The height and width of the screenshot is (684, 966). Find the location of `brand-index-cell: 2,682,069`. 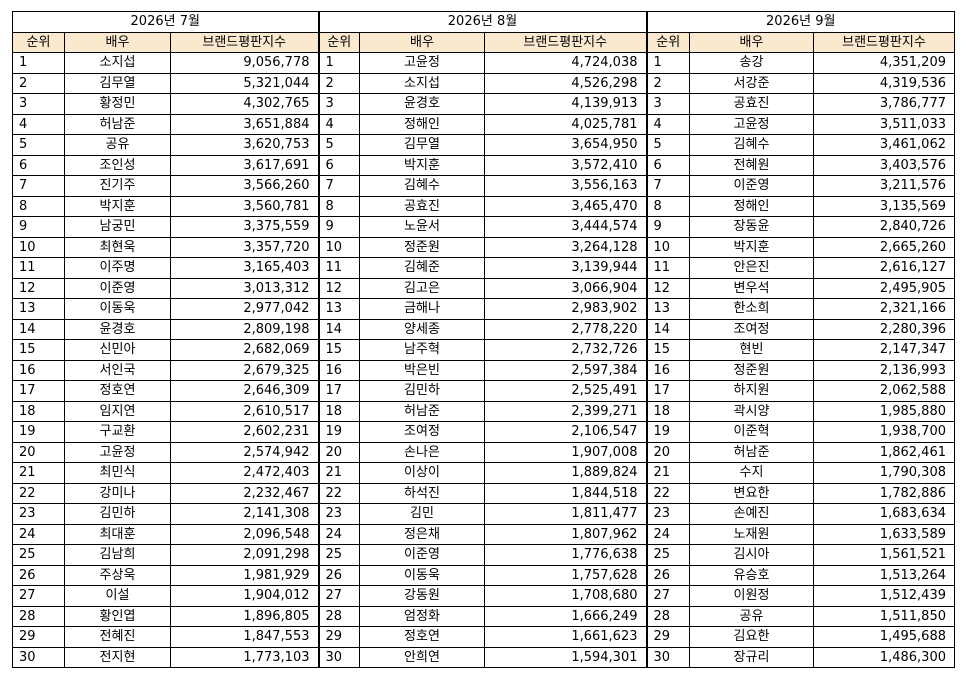

brand-index-cell: 2,682,069 is located at coordinates (244, 350).